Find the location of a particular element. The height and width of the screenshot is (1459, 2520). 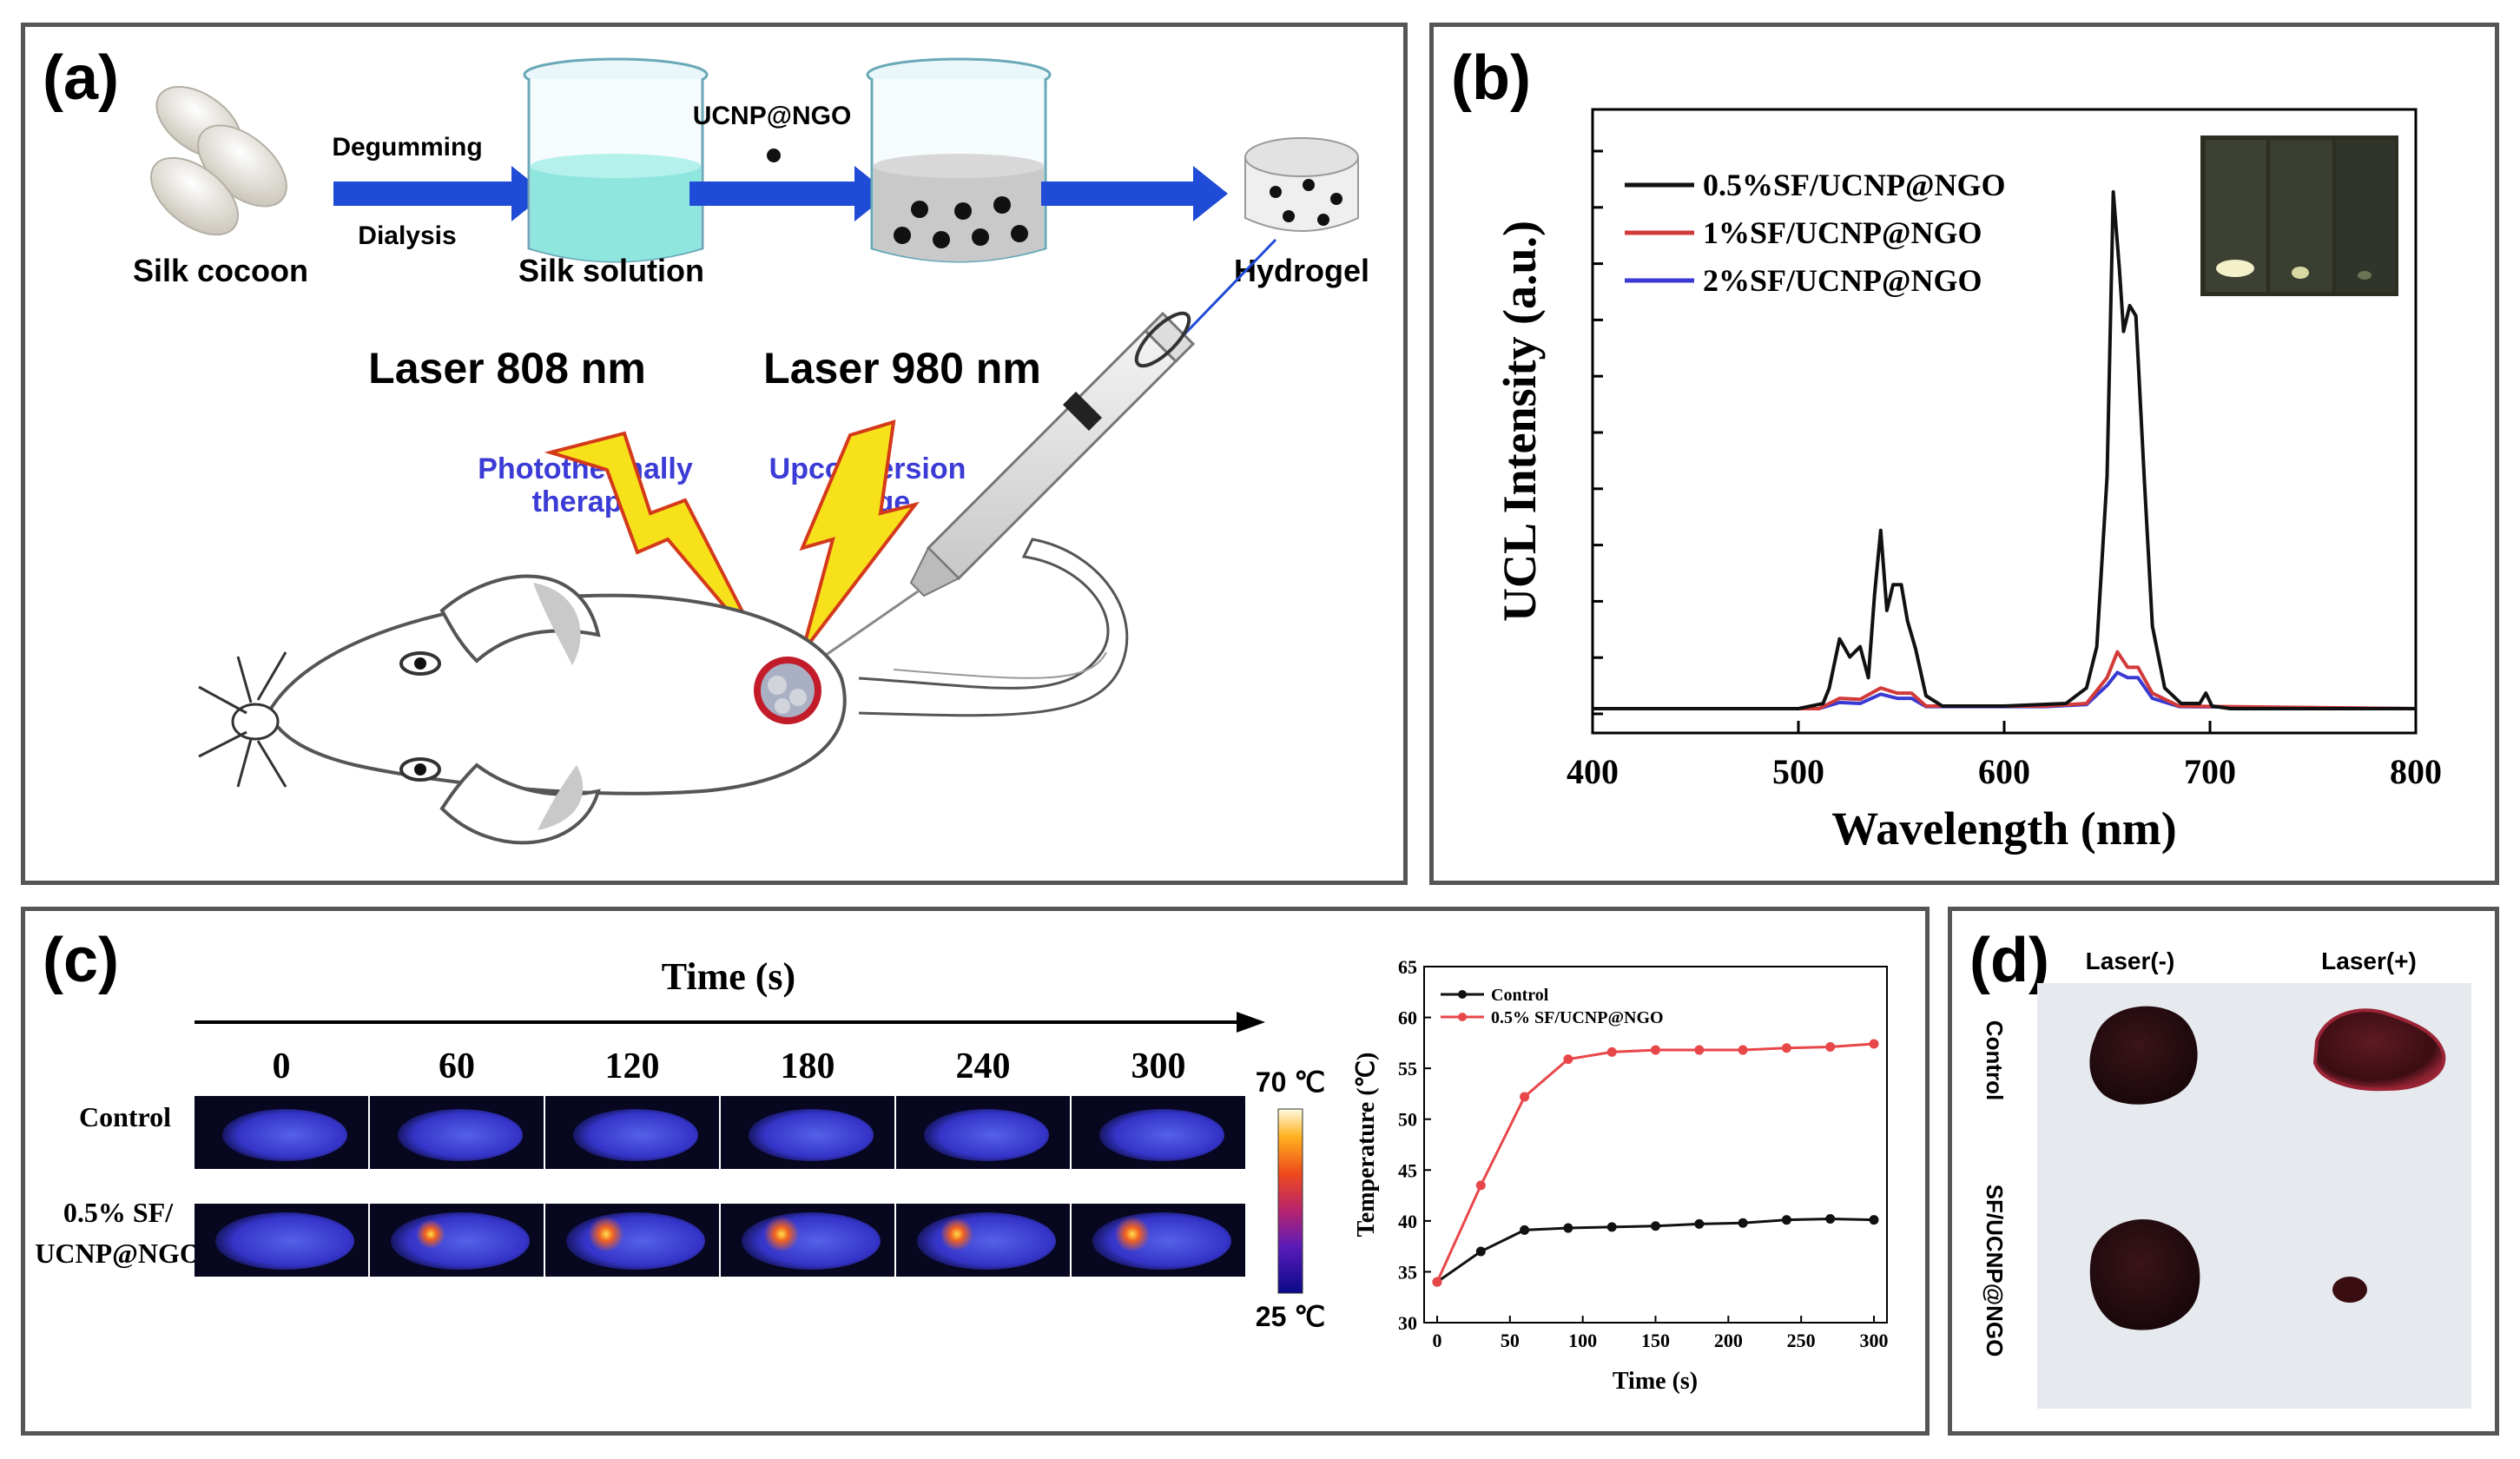

temp-x-tick-label: 200 is located at coordinates (1728, 1341).